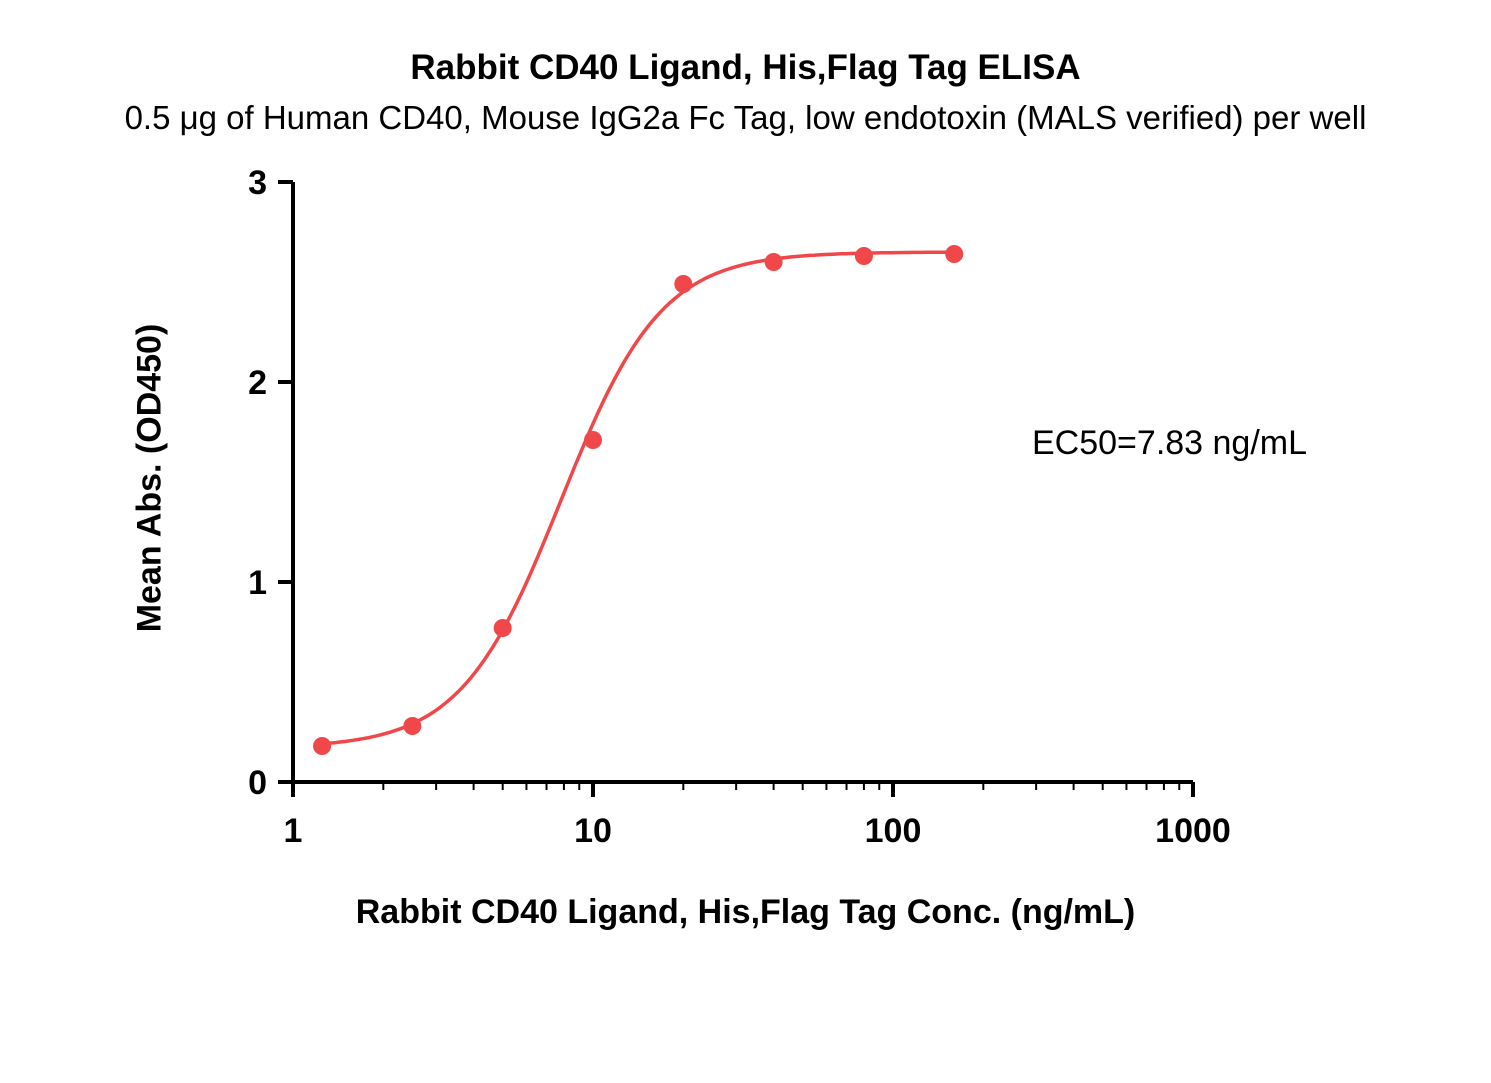  I want to click on y-tick-label: 3, so click(257, 183).